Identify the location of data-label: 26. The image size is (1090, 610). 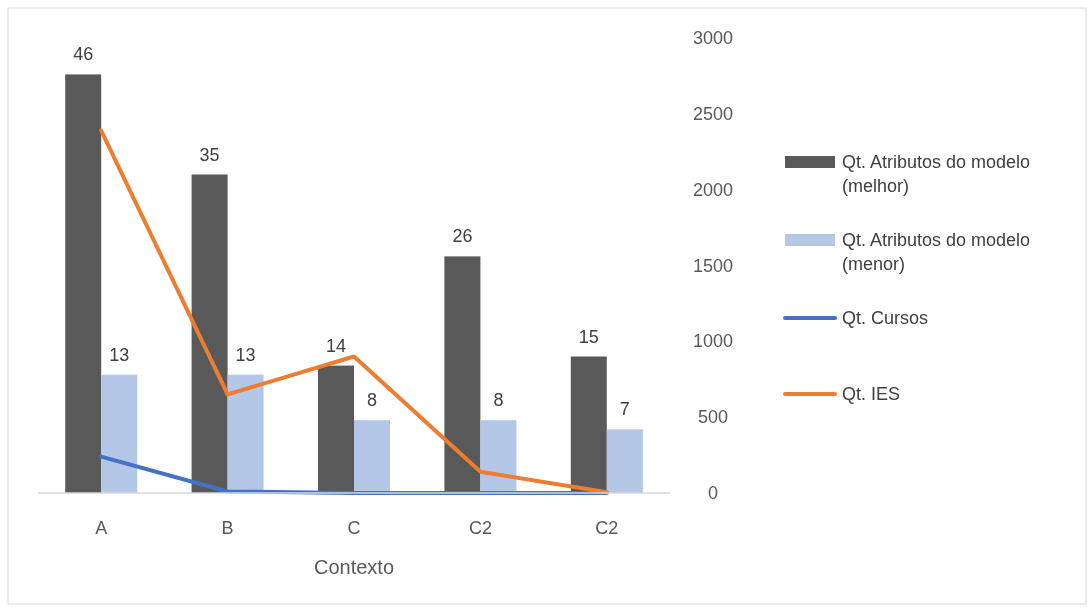
(462, 236).